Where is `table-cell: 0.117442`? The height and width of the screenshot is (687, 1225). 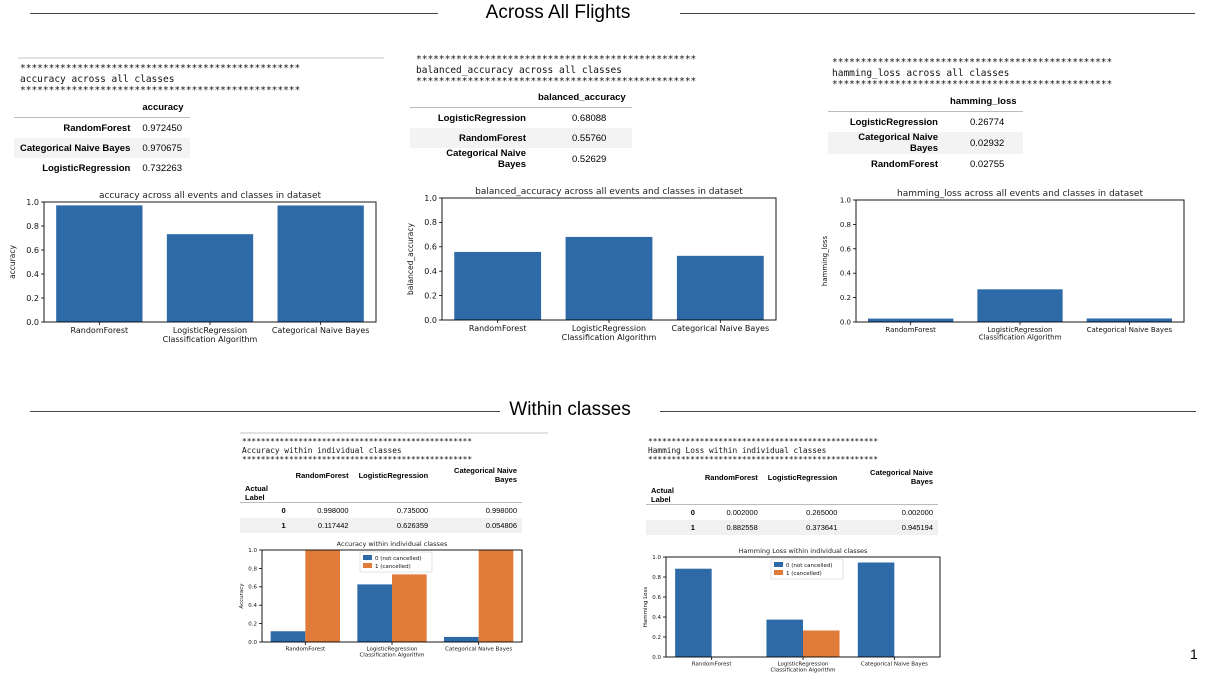
table-cell: 0.117442 is located at coordinates (333, 525).